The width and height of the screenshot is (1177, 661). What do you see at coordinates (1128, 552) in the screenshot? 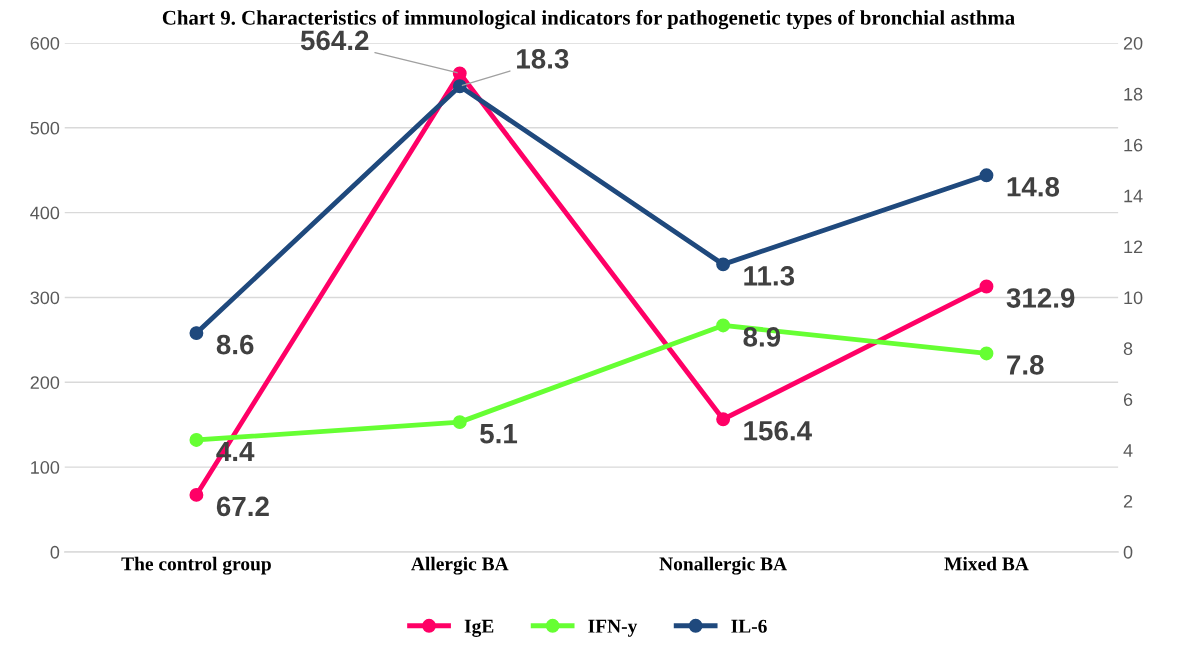
I see `y2-tick-label: 0` at bounding box center [1128, 552].